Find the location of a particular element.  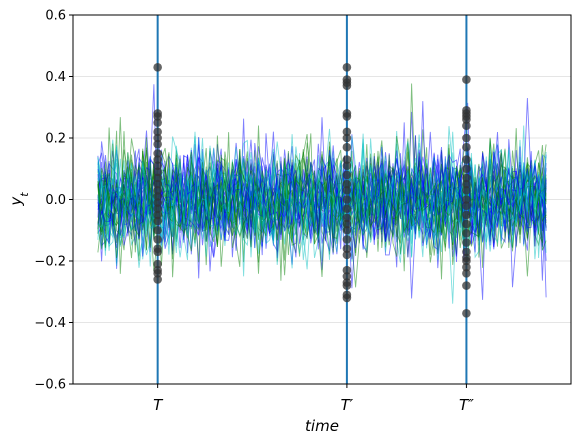

y-tick-label: −0.2 is located at coordinates (50, 262).